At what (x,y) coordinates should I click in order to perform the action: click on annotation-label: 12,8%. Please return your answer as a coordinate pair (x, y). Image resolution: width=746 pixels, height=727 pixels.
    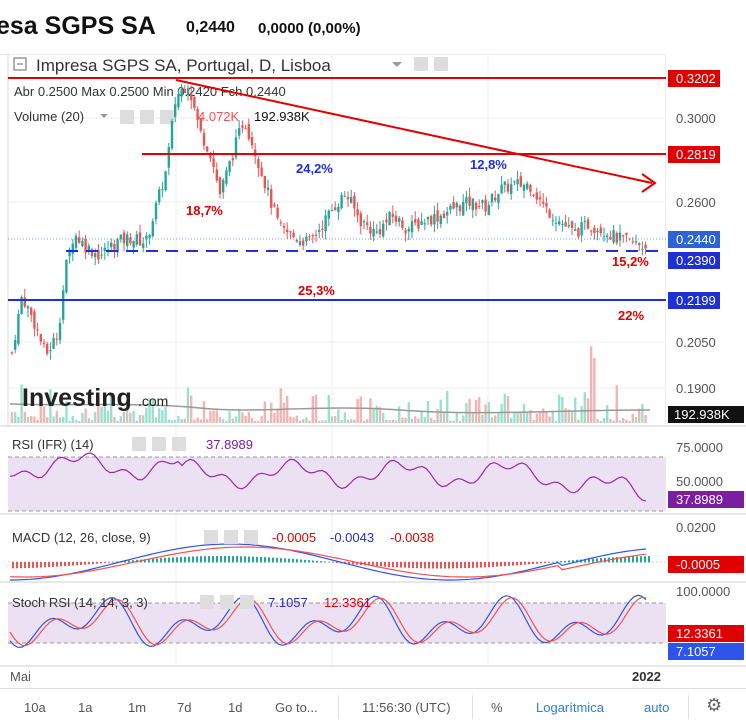
    Looking at the image, I should click on (488, 164).